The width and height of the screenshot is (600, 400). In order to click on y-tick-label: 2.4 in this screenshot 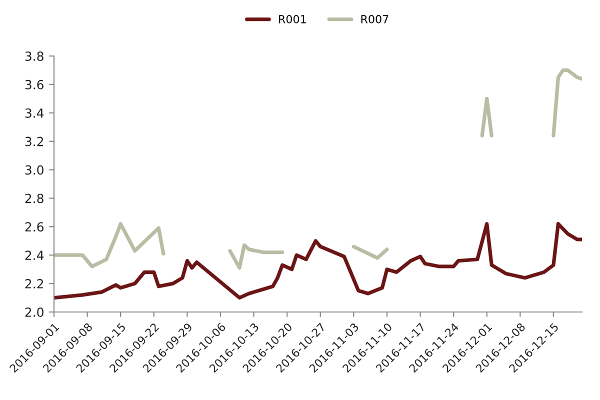, I will do `click(34, 255)`.